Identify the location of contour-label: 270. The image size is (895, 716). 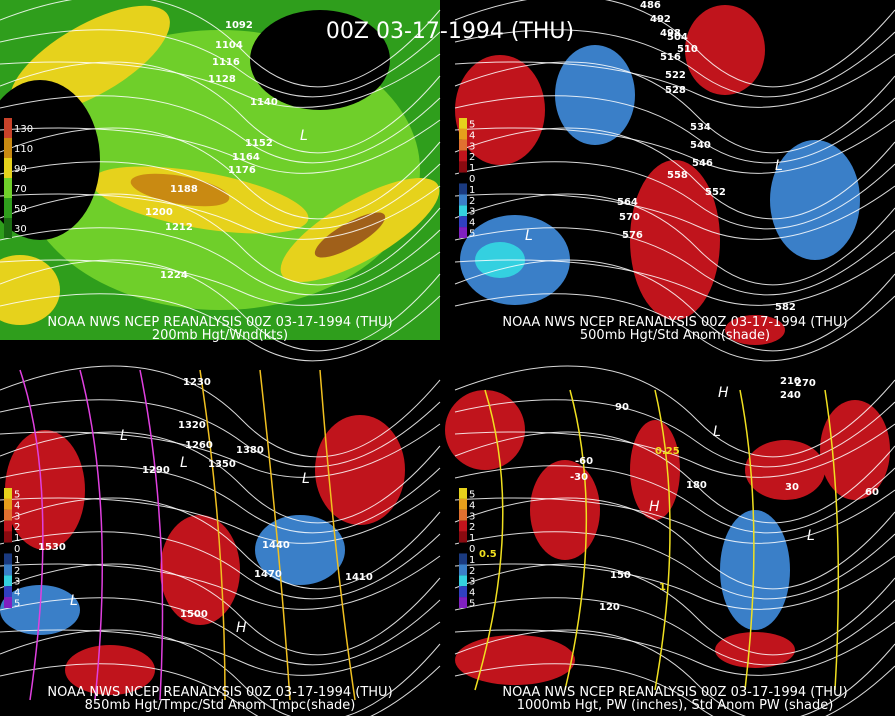
(805, 383).